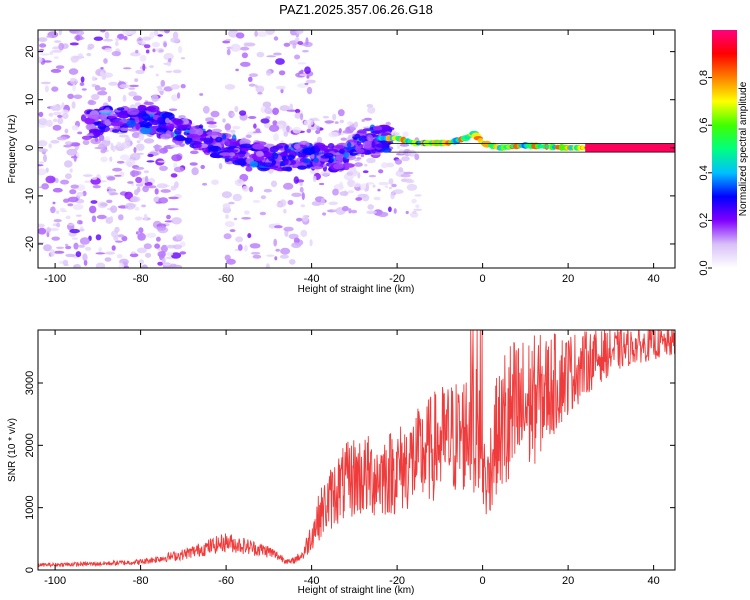 The height and width of the screenshot is (600, 750). What do you see at coordinates (653, 581) in the screenshot?
I see `x-tick-label: 40` at bounding box center [653, 581].